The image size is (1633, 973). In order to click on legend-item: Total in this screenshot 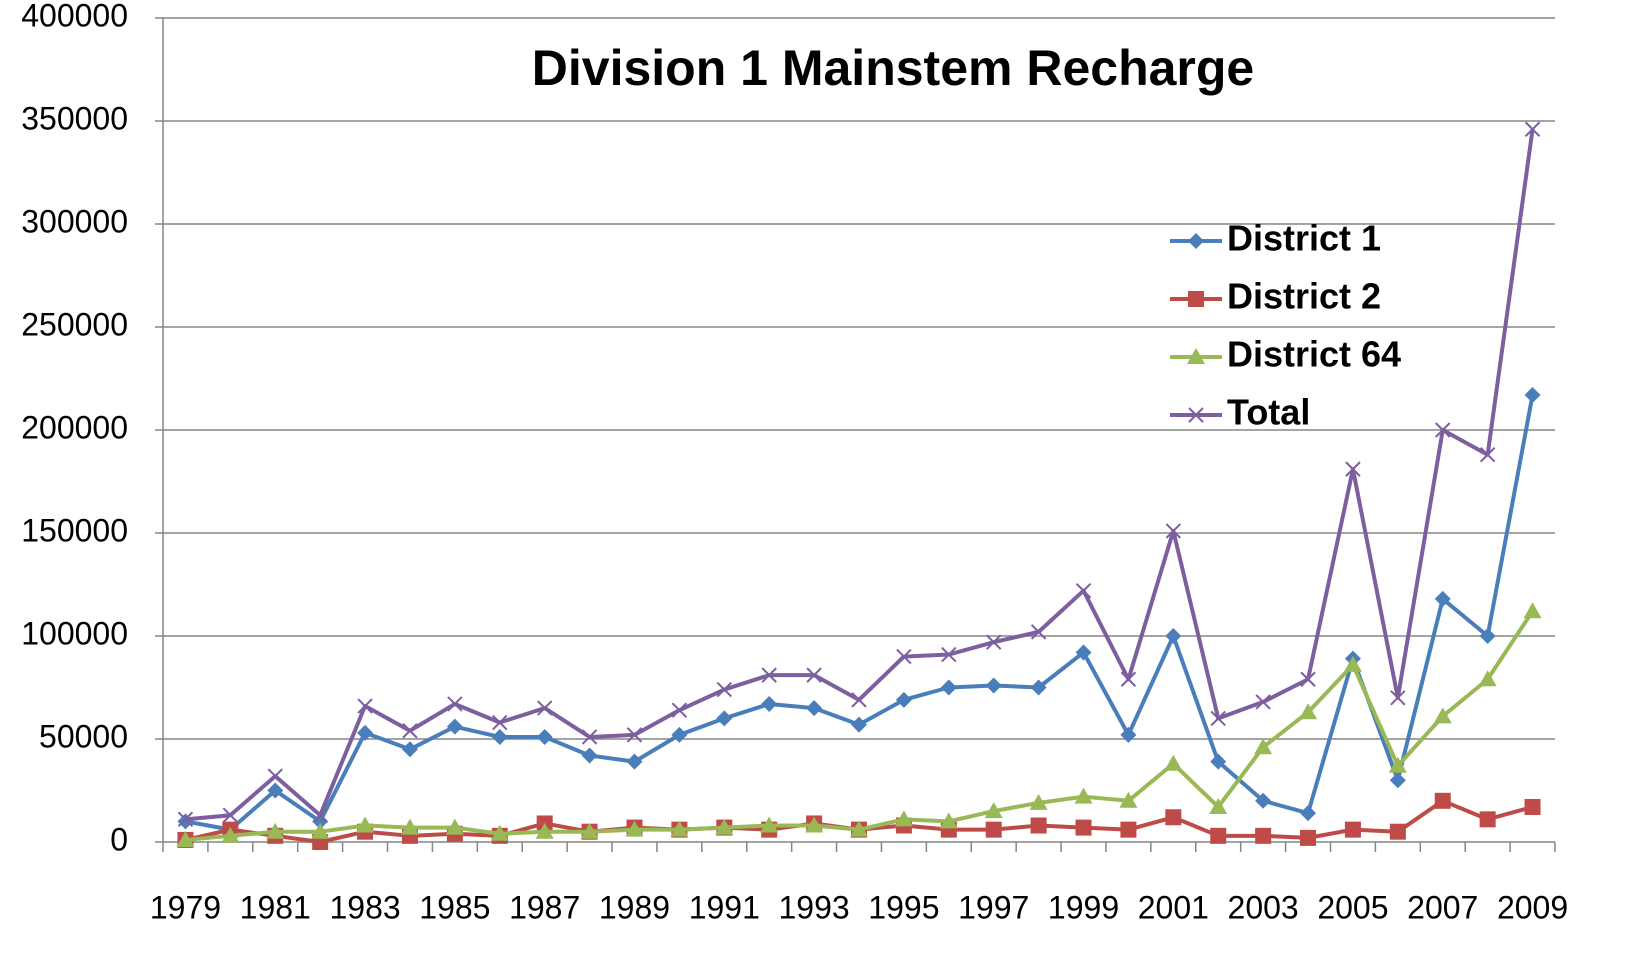, I will do `click(1240, 412)`.